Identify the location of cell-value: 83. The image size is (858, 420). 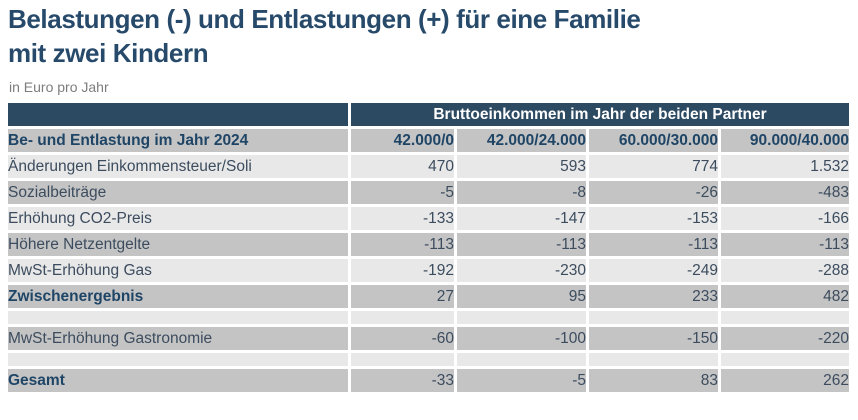
(653, 380).